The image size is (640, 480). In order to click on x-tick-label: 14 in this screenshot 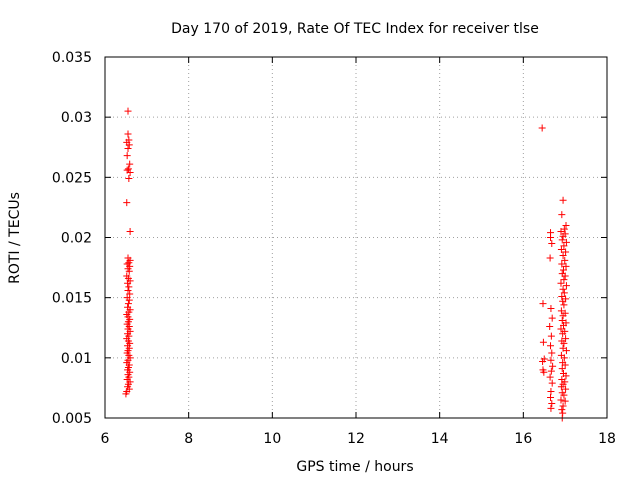, I will do `click(440, 439)`.